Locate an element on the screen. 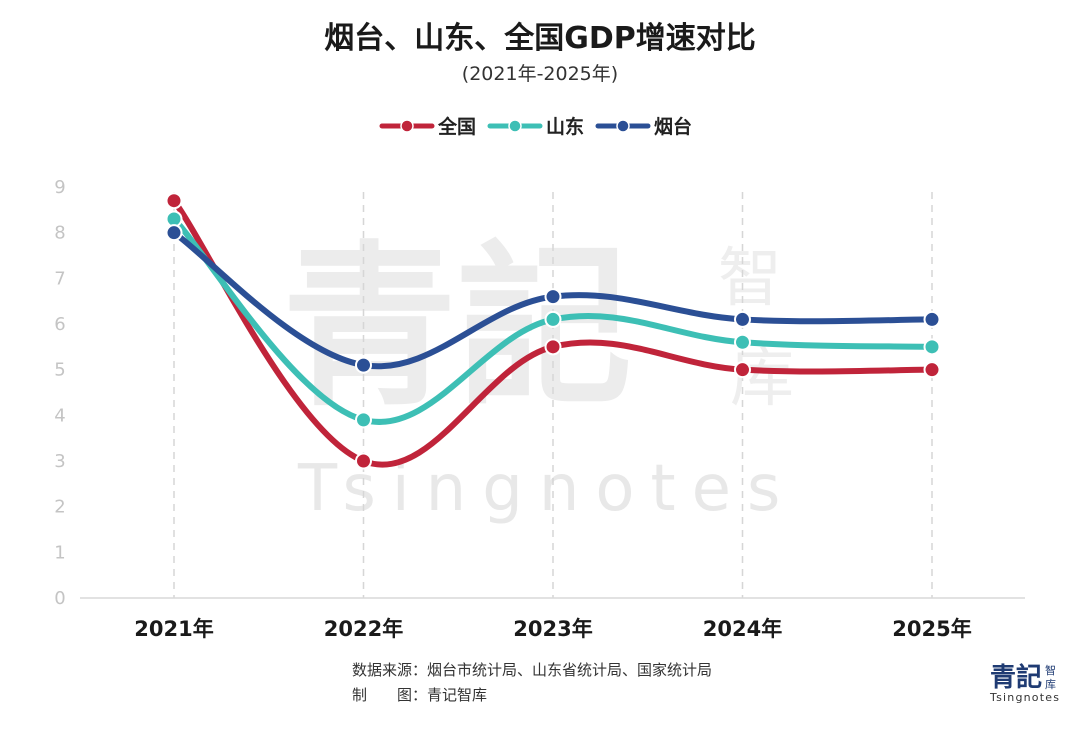 This screenshot has width=1080, height=746. legend-label-quanguo: 全国 is located at coordinates (456, 126).